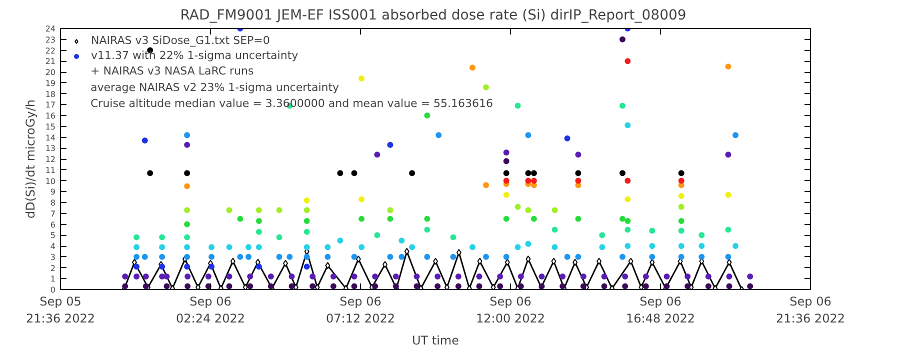 The width and height of the screenshot is (900, 350). I want to click on y-tick-label: 20, so click(50, 72).